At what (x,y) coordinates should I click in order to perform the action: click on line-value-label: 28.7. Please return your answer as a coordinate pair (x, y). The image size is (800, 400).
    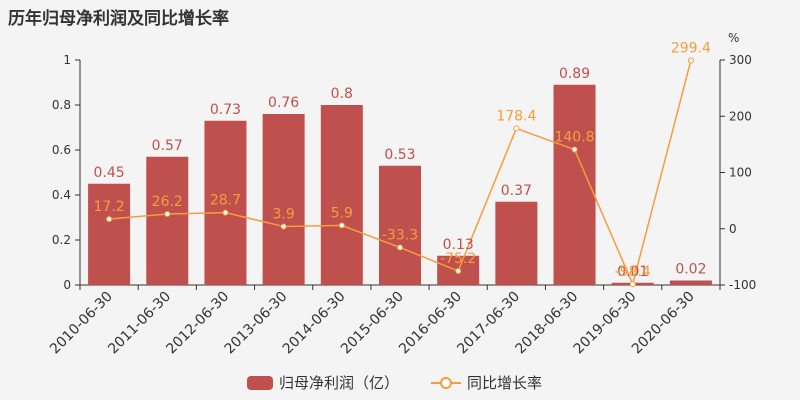
    Looking at the image, I should click on (225, 201).